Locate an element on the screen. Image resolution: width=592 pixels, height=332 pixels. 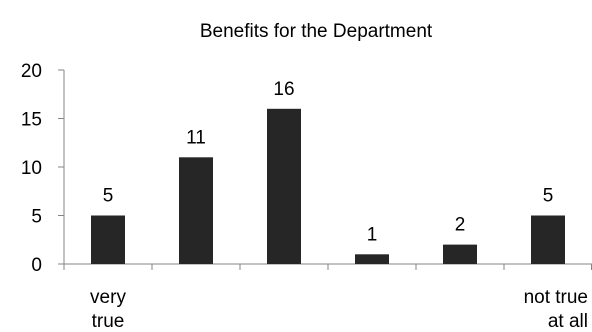
category-label: not true is located at coordinates (556, 297).